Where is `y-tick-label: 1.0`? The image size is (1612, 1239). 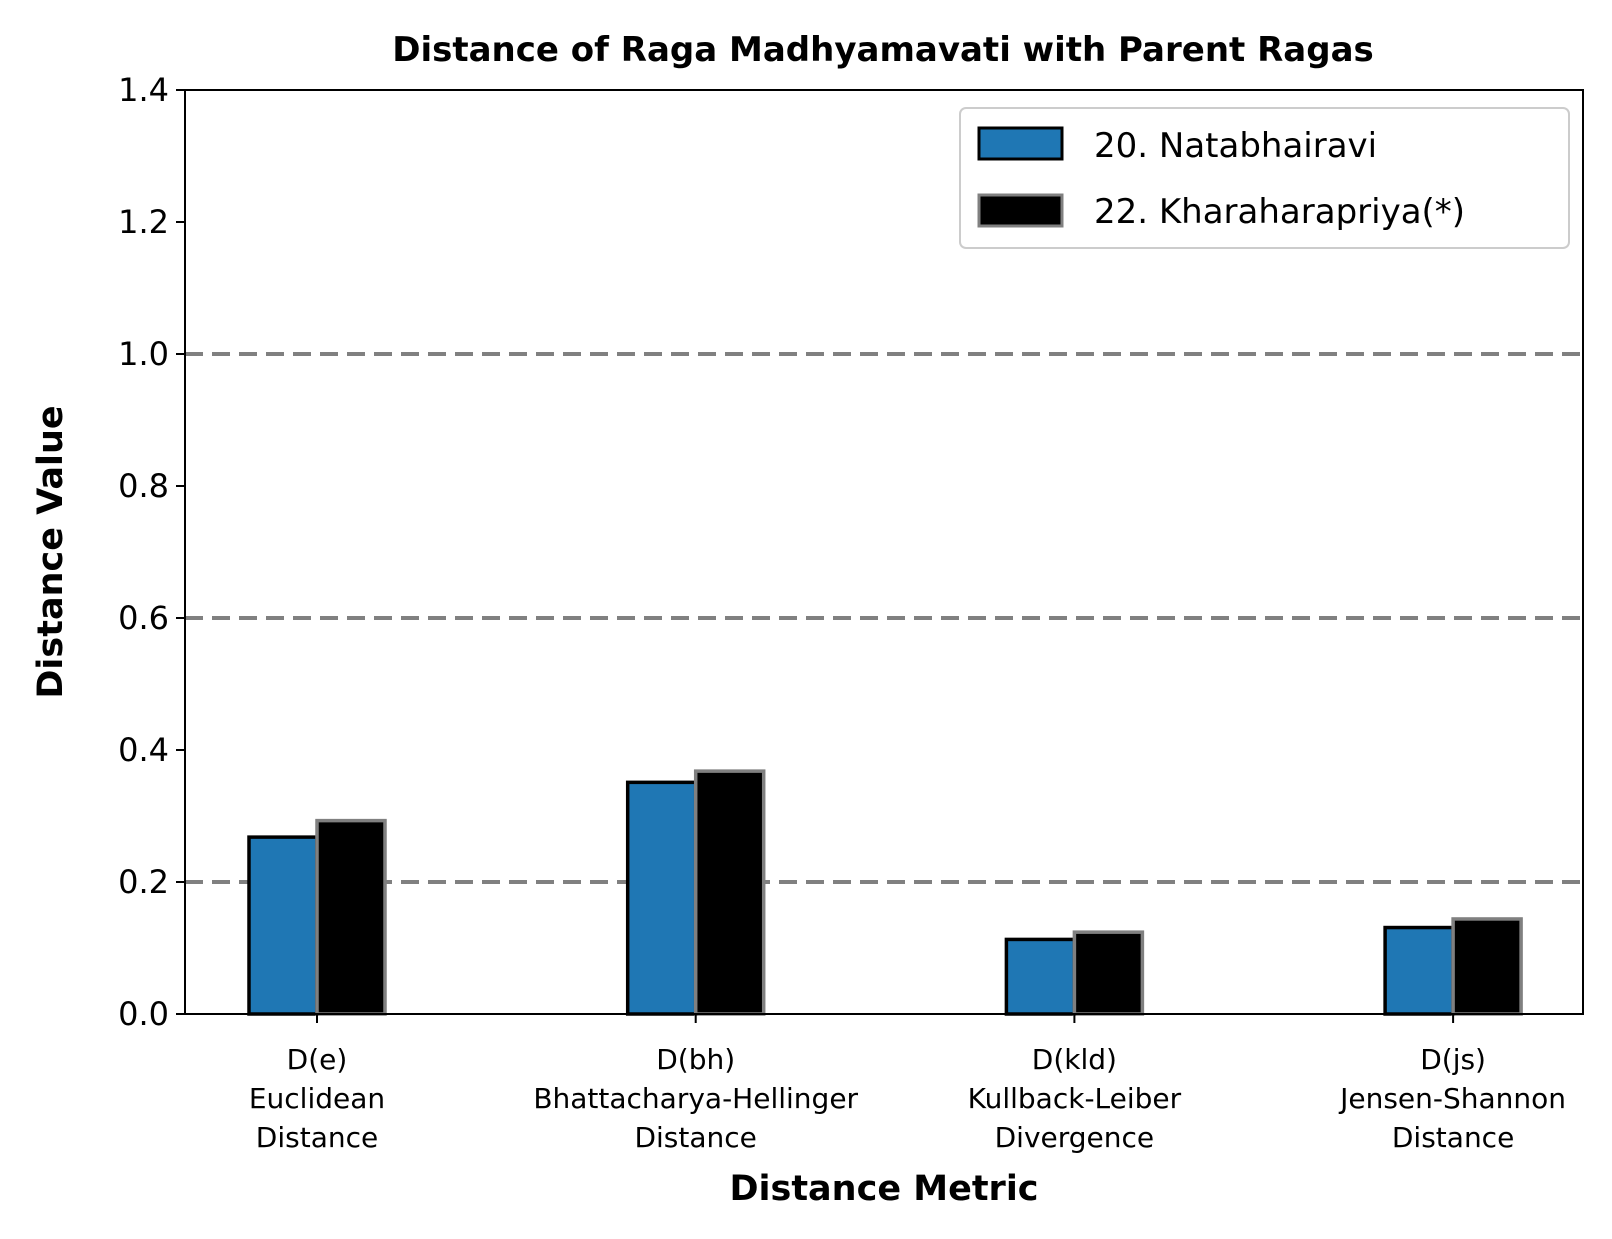
y-tick-label: 1.0 is located at coordinates (143, 354).